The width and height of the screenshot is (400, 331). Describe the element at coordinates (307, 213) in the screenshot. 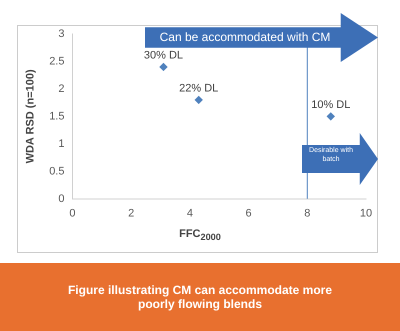

I see `x-tick-label: 8` at that location.